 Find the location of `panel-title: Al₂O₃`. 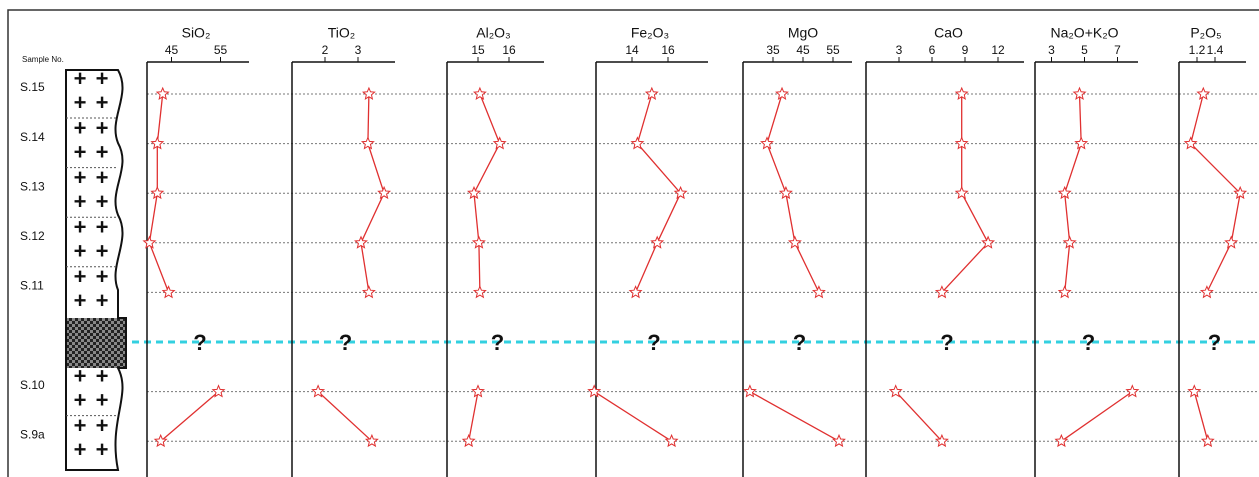

panel-title: Al₂O₃ is located at coordinates (493, 33).